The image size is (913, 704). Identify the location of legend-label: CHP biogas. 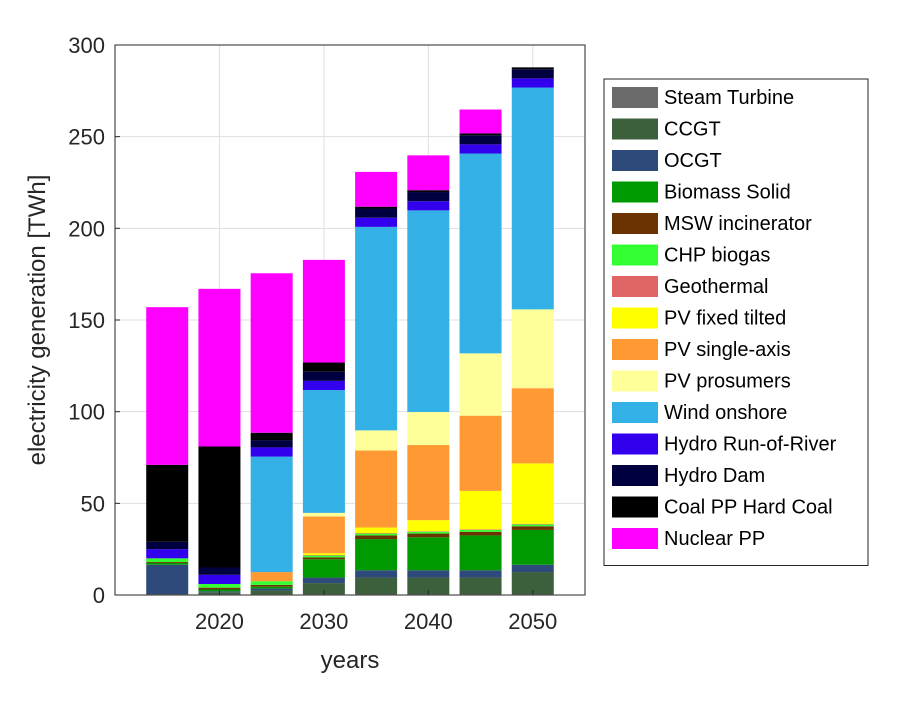
(717, 256).